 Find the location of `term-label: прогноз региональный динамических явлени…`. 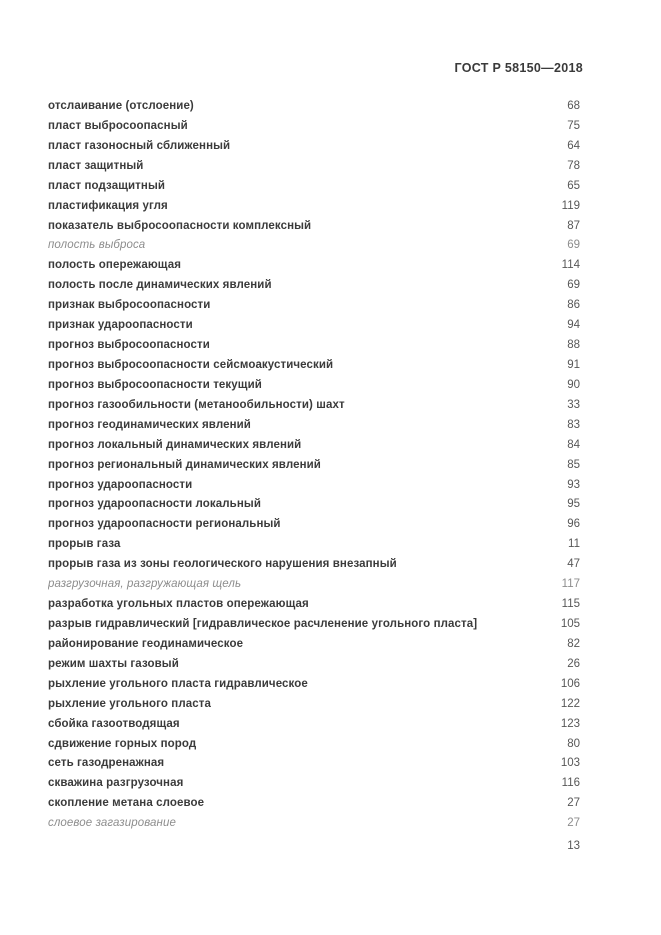

term-label: прогноз региональный динамических явлени… is located at coordinates (184, 464).